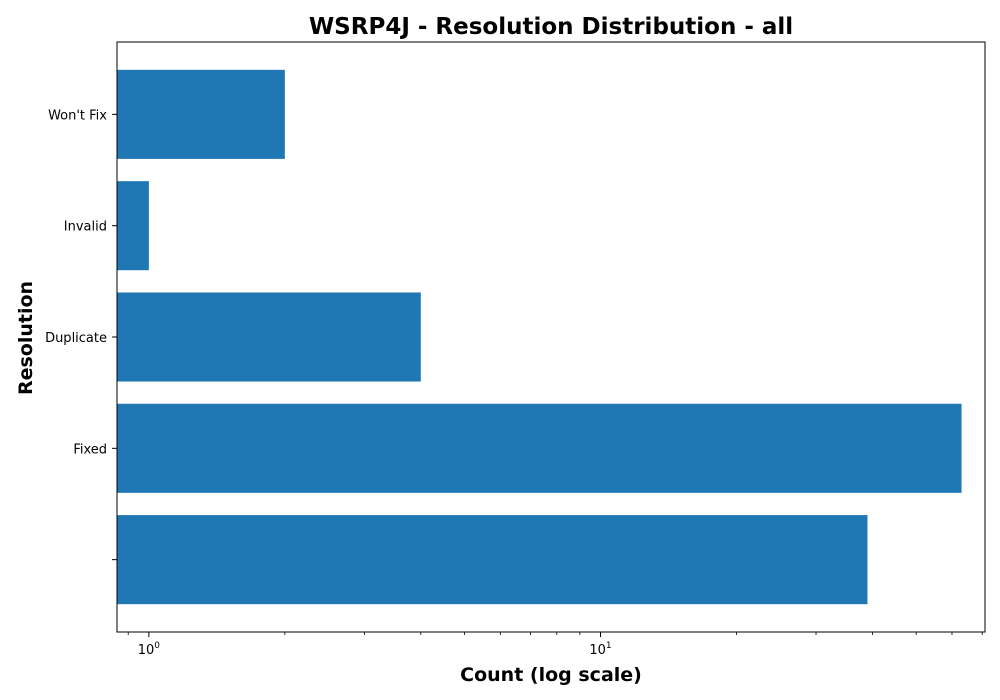 The width and height of the screenshot is (1000, 700). Describe the element at coordinates (76, 338) in the screenshot. I see `y-tick-label: Duplicate` at that location.